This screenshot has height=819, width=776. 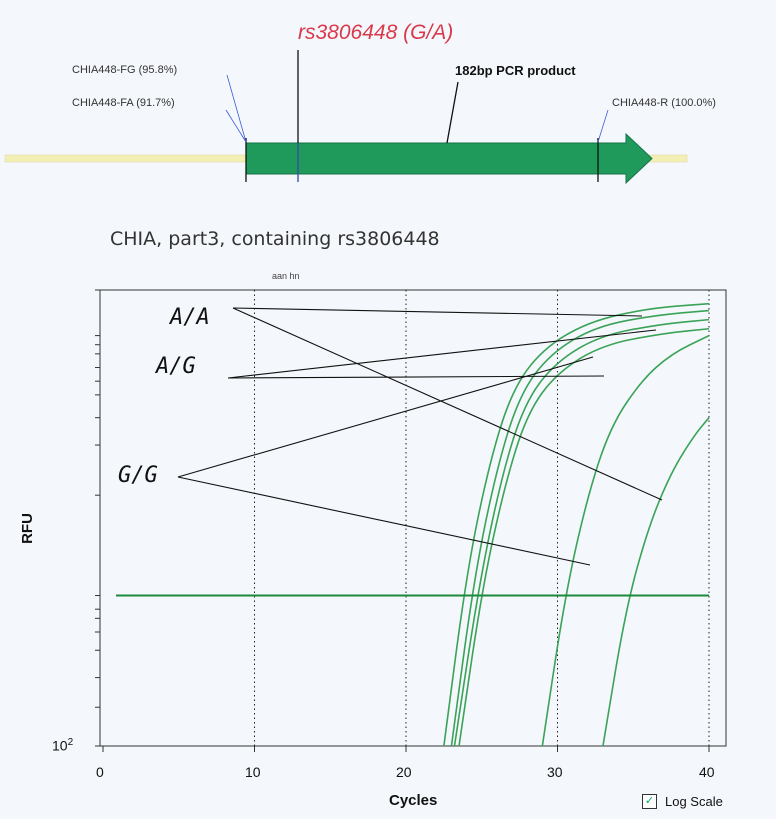 What do you see at coordinates (664, 103) in the screenshot?
I see `primer-r-label: CHIA448-R (100.0%)` at bounding box center [664, 103].